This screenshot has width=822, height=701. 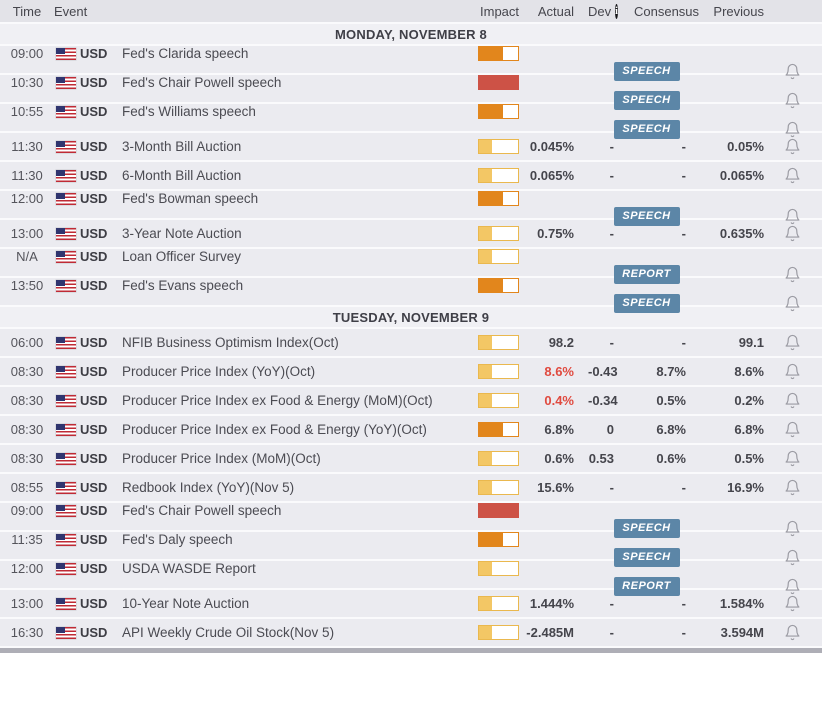 What do you see at coordinates (741, 603) in the screenshot?
I see `previous-value: 1.584%` at bounding box center [741, 603].